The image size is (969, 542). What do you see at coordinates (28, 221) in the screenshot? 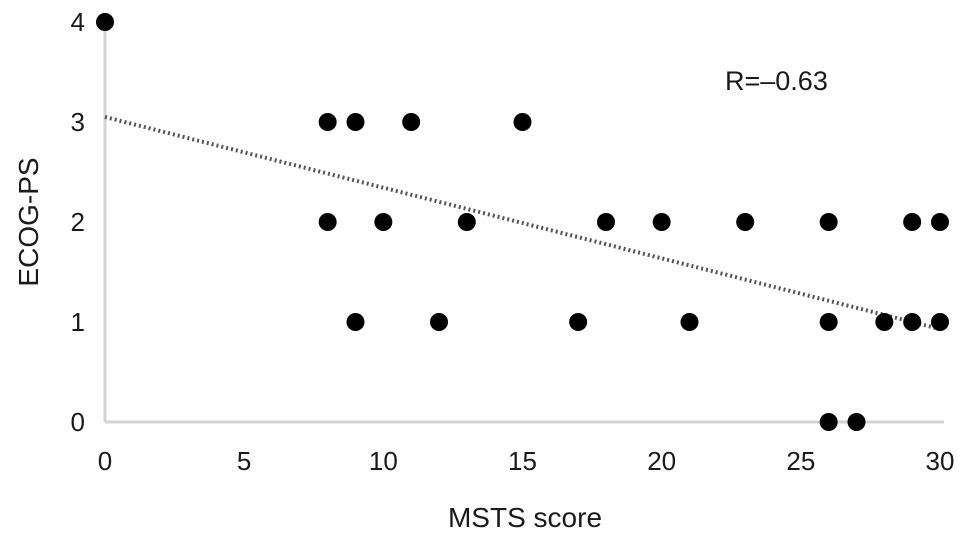
I see `y-axis-title: ECOG-PS` at bounding box center [28, 221].